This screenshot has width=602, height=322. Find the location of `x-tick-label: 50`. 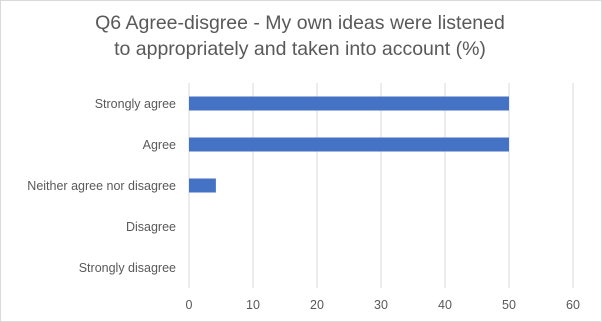

x-tick-label: 50 is located at coordinates (509, 305).